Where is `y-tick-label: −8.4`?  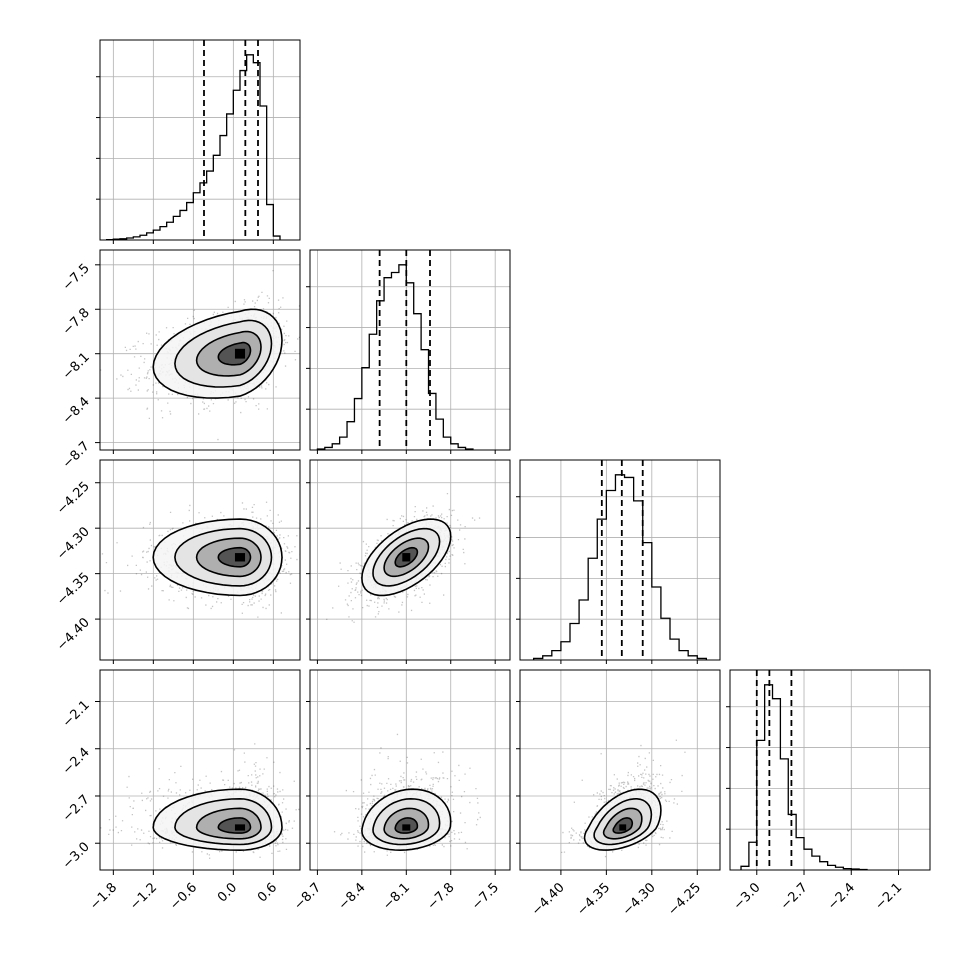 y-tick-label: −8.4 is located at coordinates (76, 410).